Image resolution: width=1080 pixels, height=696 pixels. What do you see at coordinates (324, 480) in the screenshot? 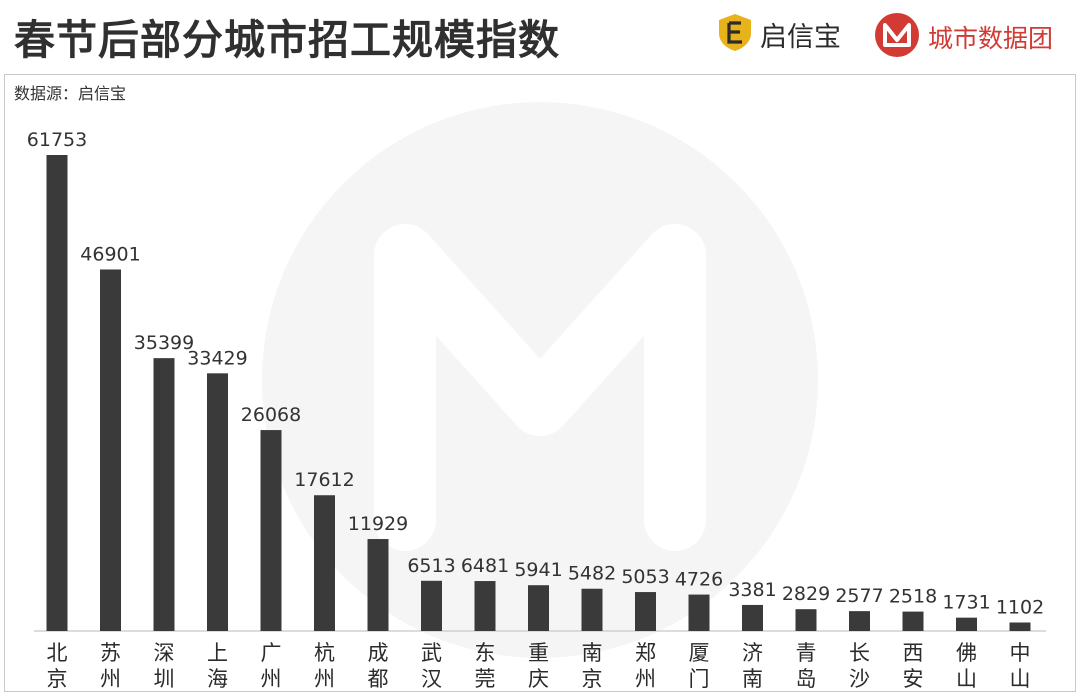
I see `value-label-5: 17612` at bounding box center [324, 480].